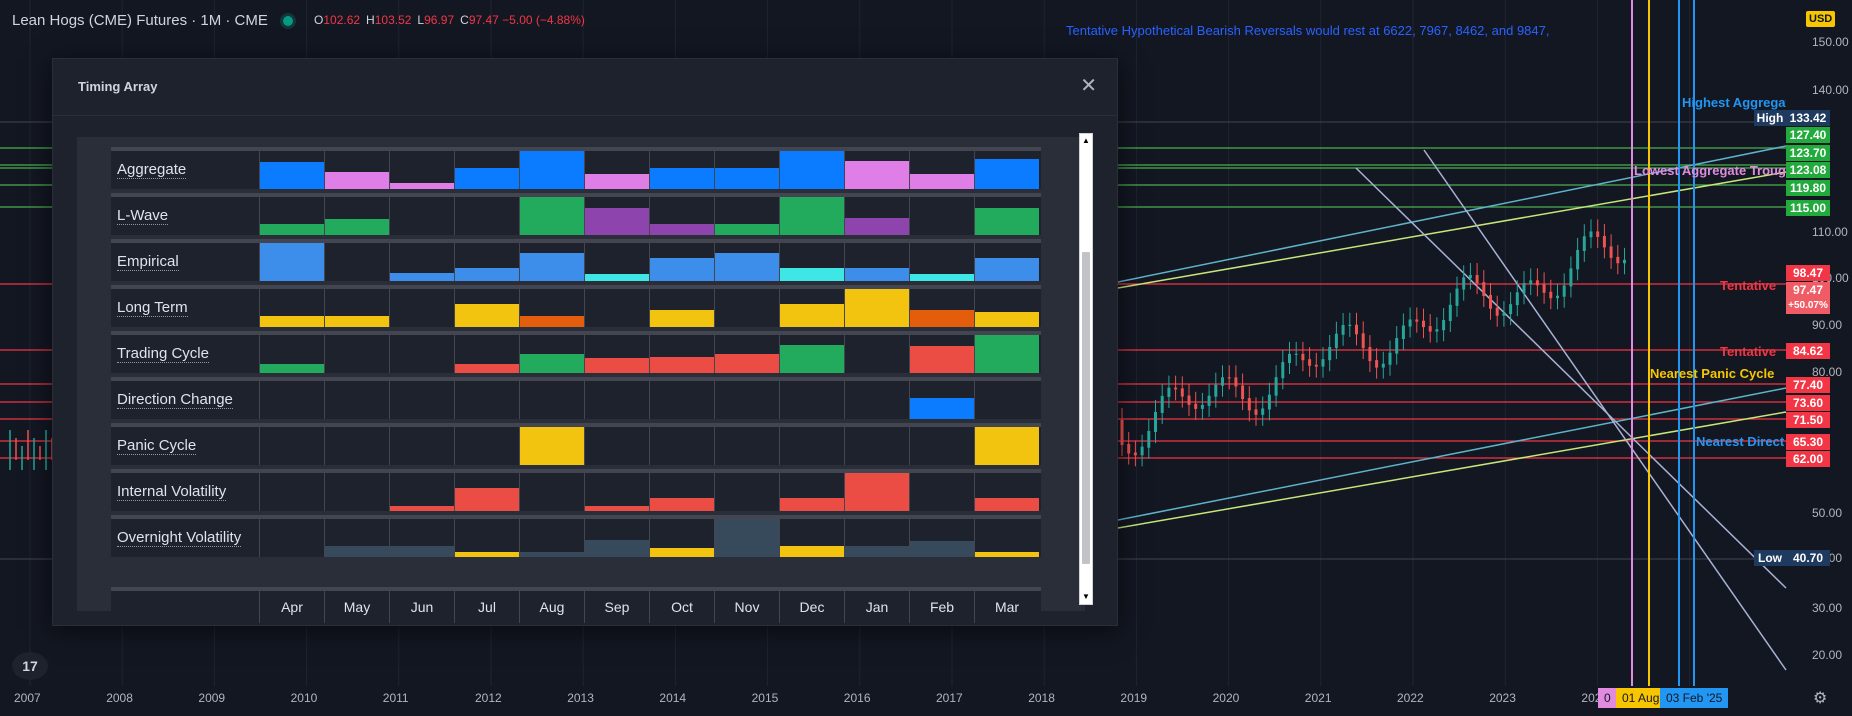 The height and width of the screenshot is (716, 1852). I want to click on time-axis-label: 2019, so click(1134, 698).